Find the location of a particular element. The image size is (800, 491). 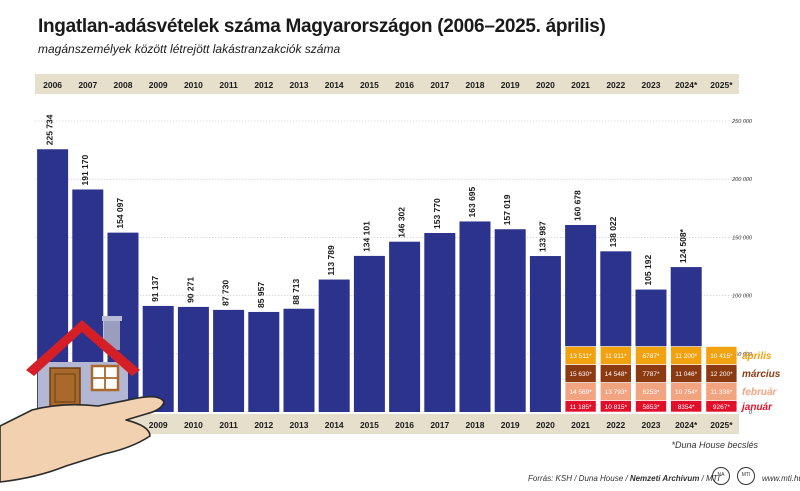

x-tick-label-top: 2025* is located at coordinates (721, 85).